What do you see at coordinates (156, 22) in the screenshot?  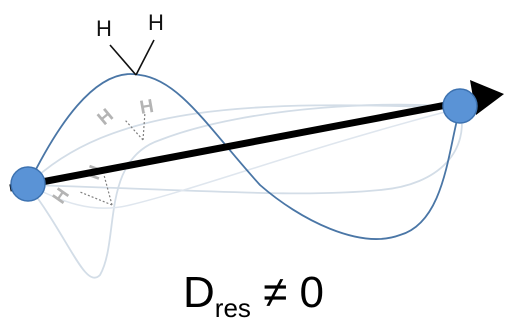 I see `atom-h-top-right: H` at bounding box center [156, 22].